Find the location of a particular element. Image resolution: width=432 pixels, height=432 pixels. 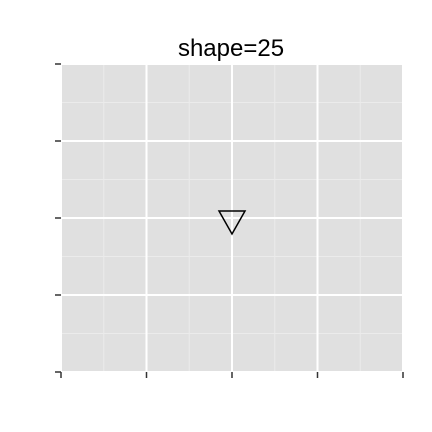

triangle-down-point is located at coordinates (232, 223).